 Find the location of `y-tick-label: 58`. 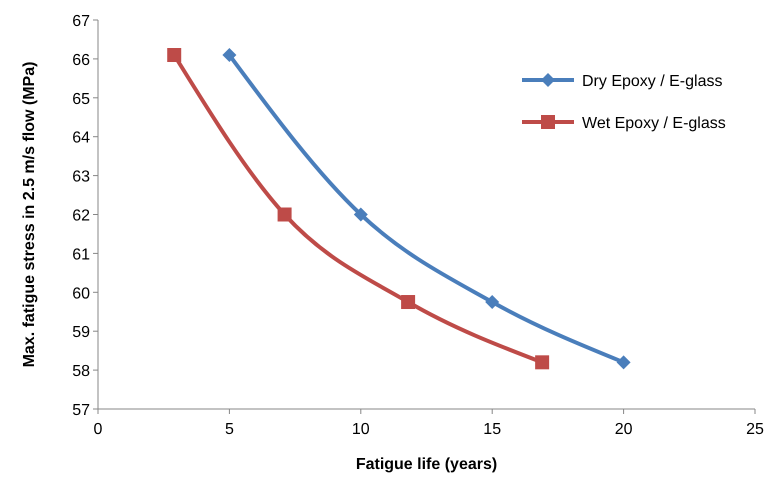

y-tick-label: 58 is located at coordinates (81, 371).